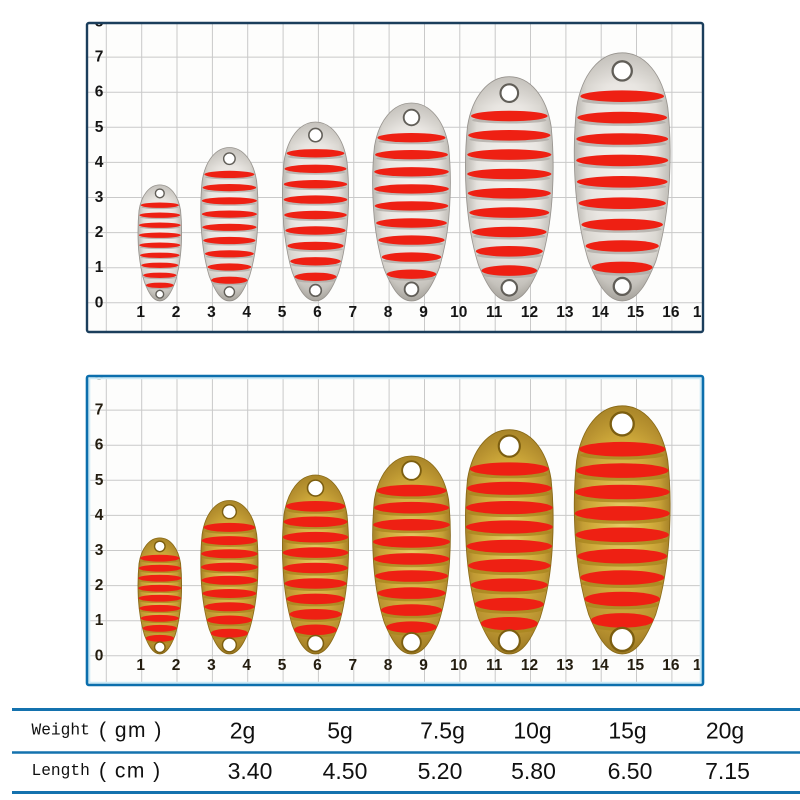 The width and height of the screenshot is (800, 800). What do you see at coordinates (131, 730) in the screenshot?
I see `svg-text: ( gm )` at bounding box center [131, 730].